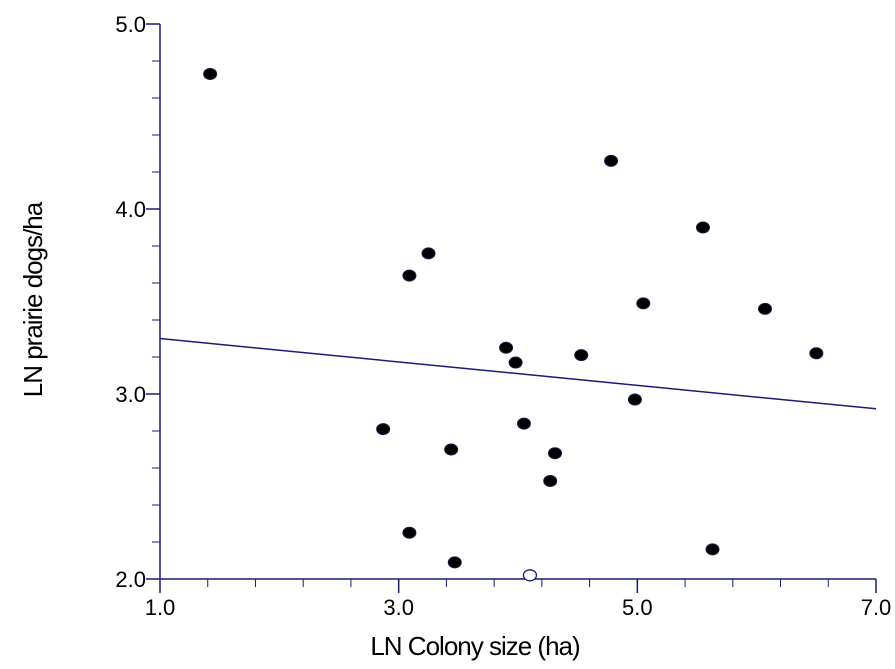 The height and width of the screenshot is (669, 895). Describe the element at coordinates (130, 579) in the screenshot. I see `y-tick-label: 2.0` at that location.